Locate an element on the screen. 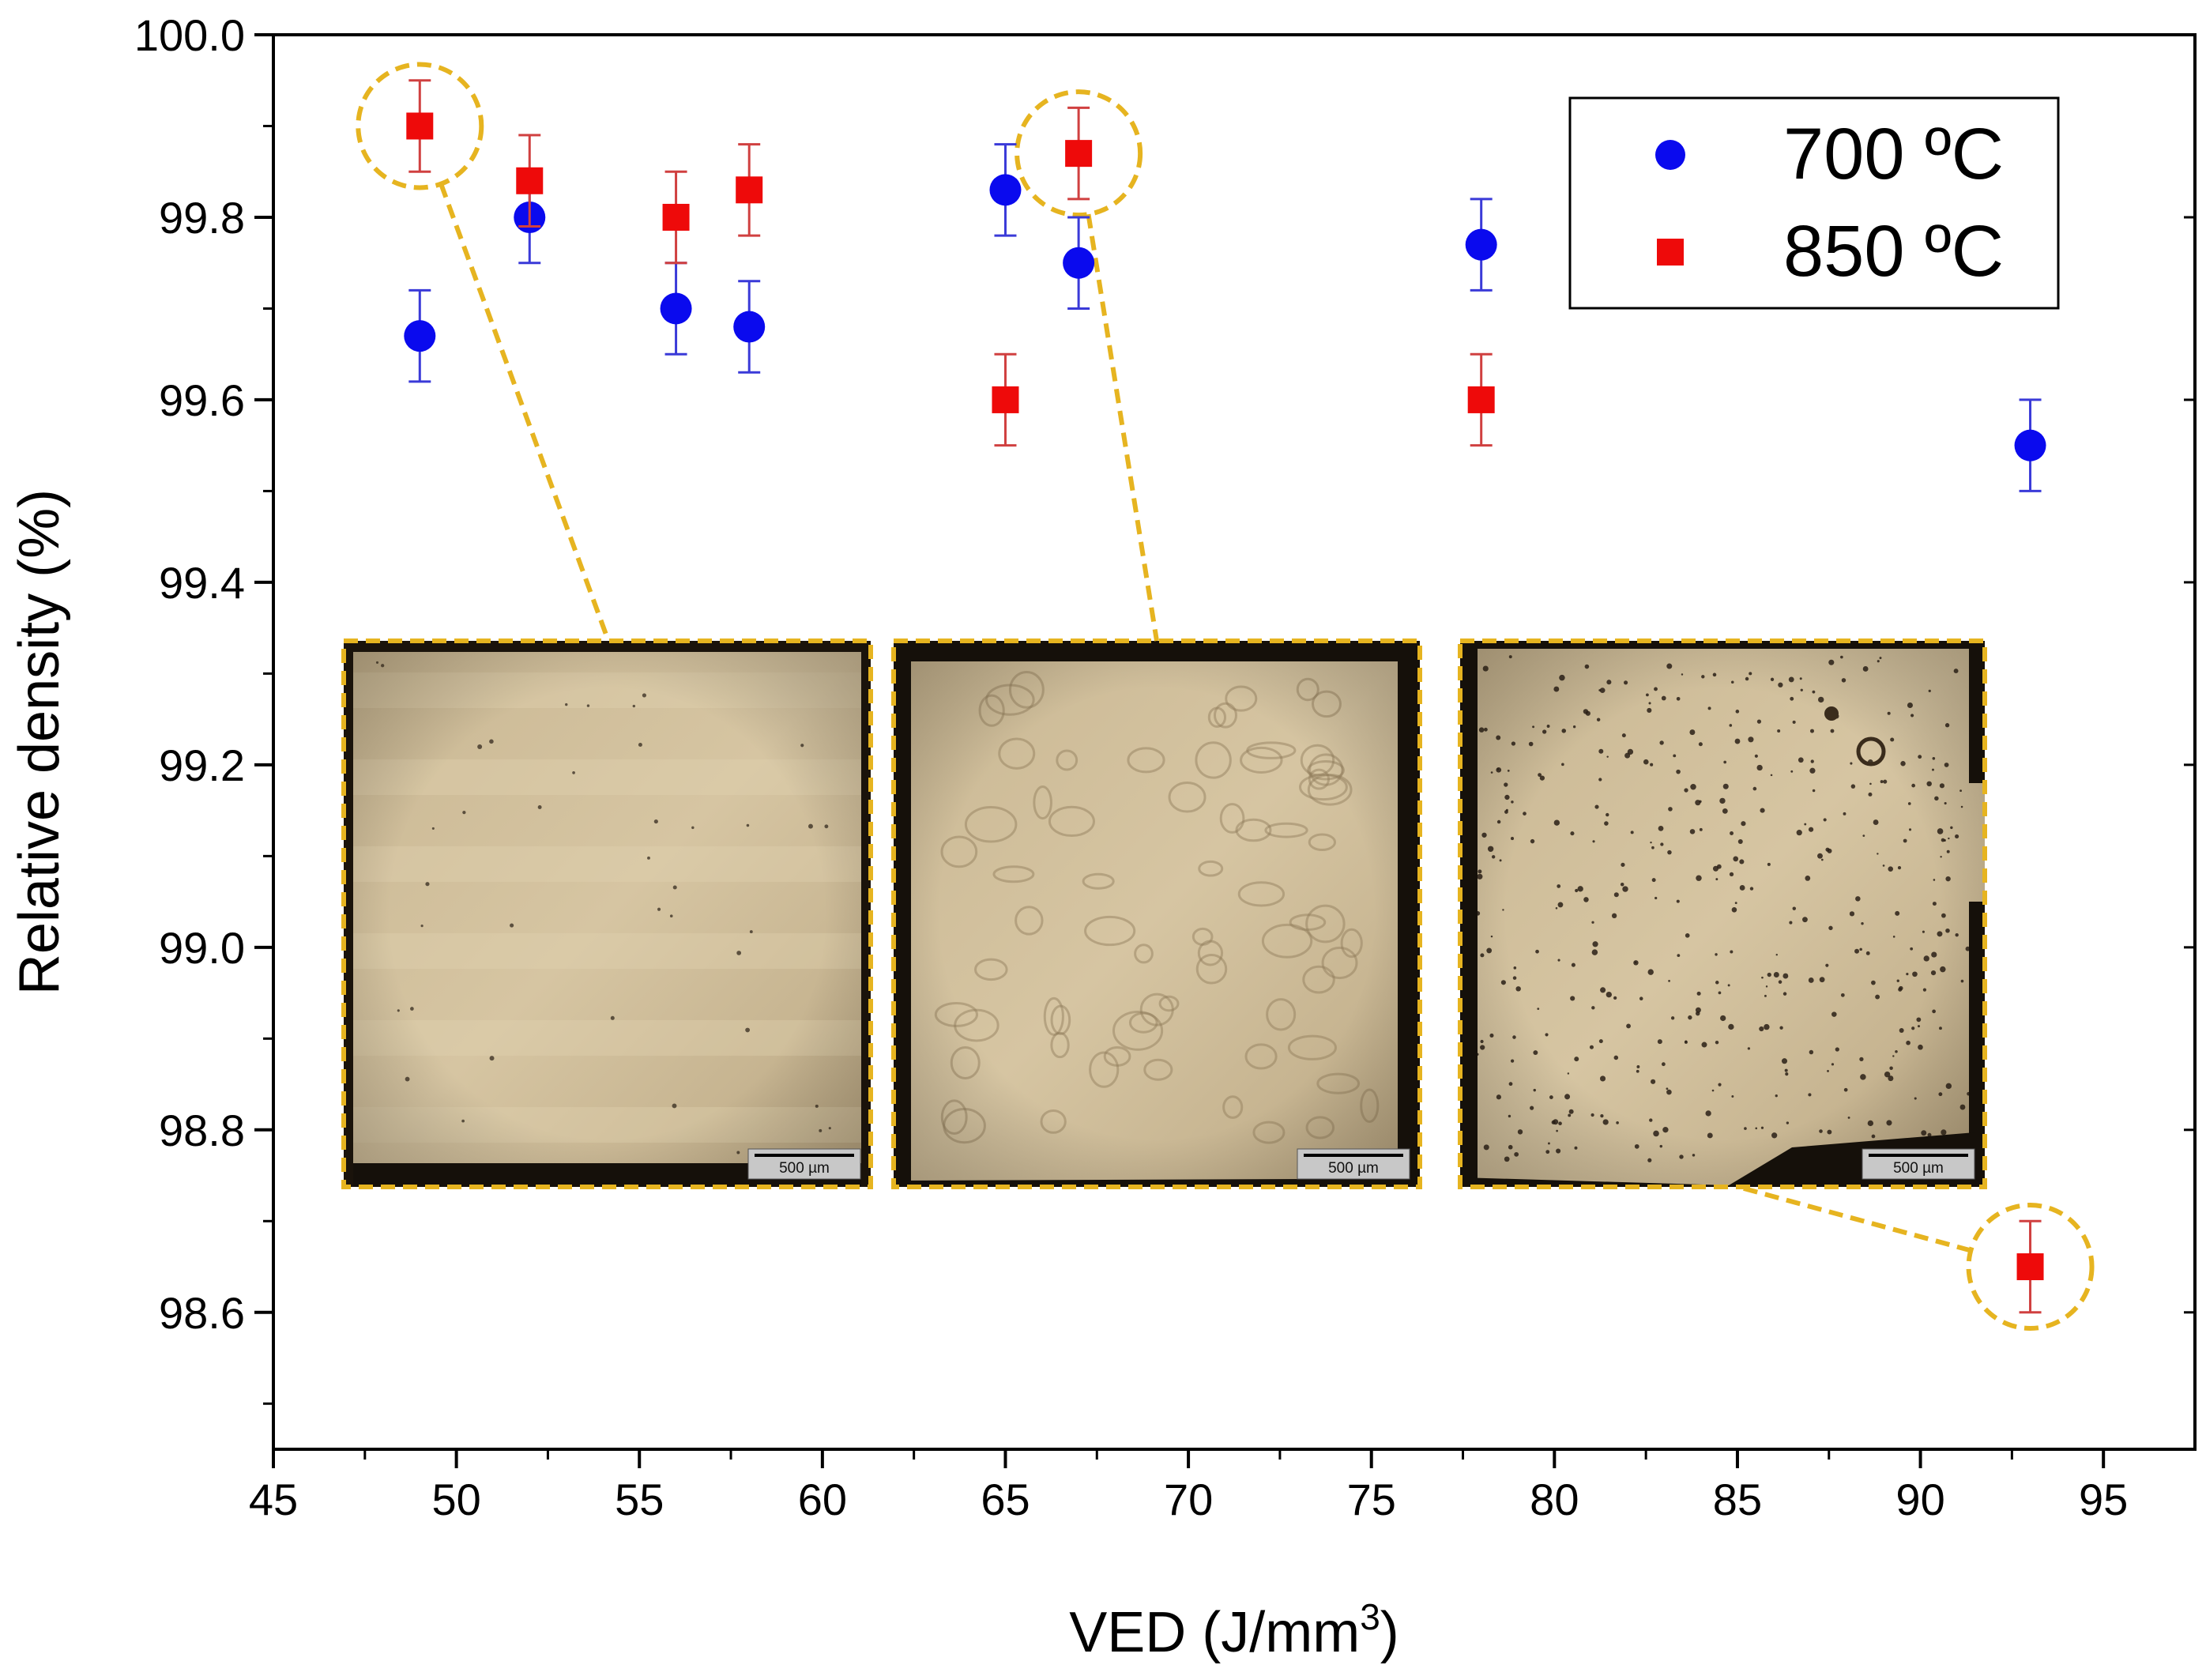  micrograph-ved-67: 500 µm is located at coordinates (1156, 914).